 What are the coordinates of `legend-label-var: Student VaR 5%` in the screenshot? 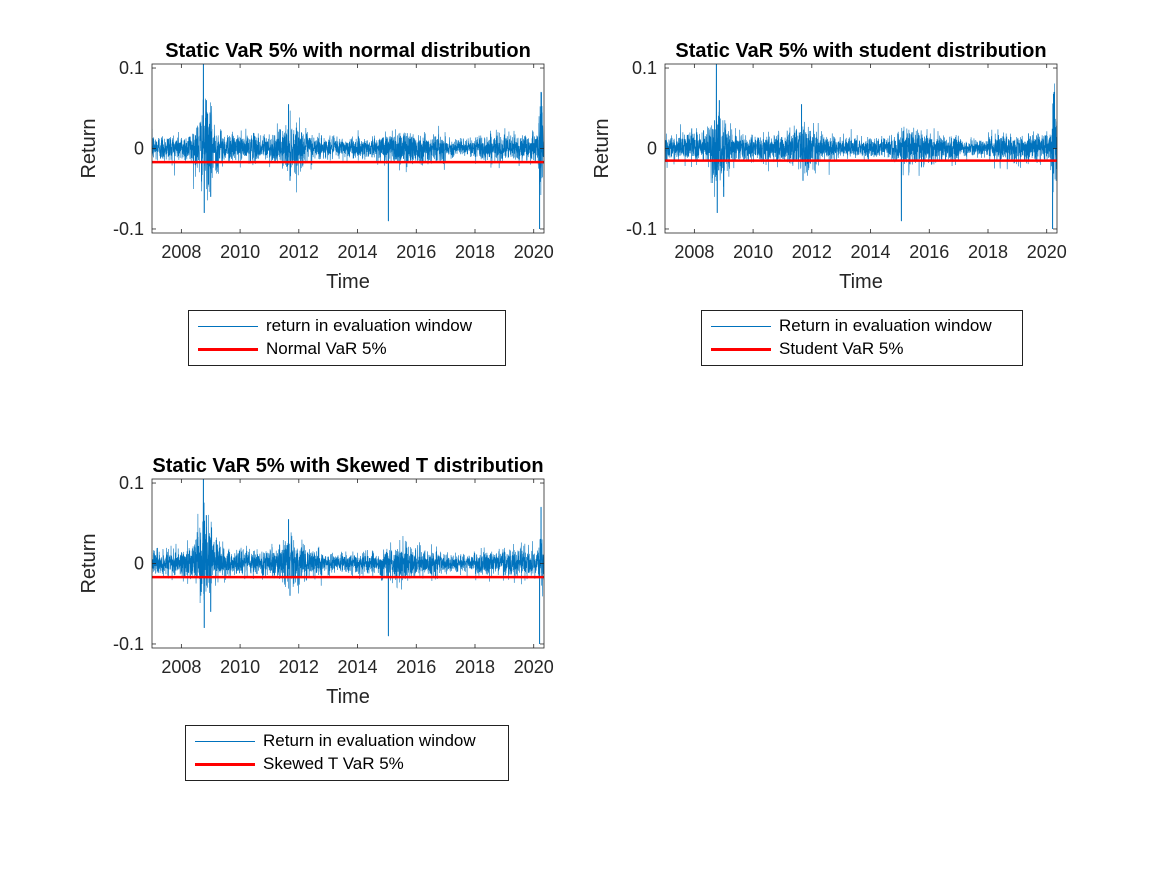 It's located at (841, 348).